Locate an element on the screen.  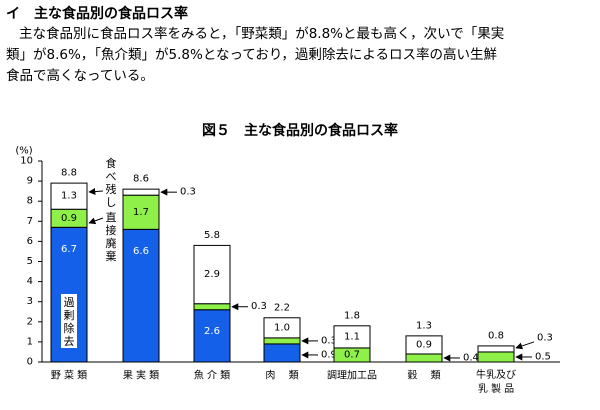
y-tick-label: 0 is located at coordinates (30, 362).